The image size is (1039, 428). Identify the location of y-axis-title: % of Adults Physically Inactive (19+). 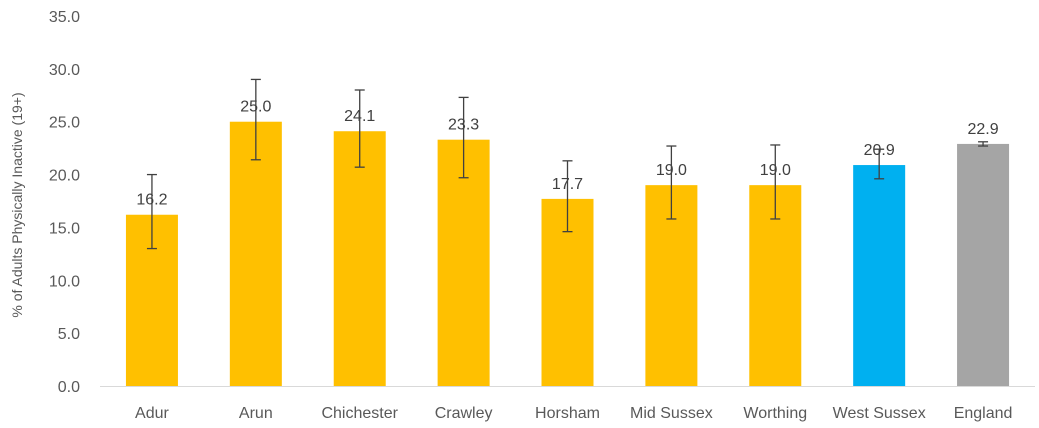
(17, 204).